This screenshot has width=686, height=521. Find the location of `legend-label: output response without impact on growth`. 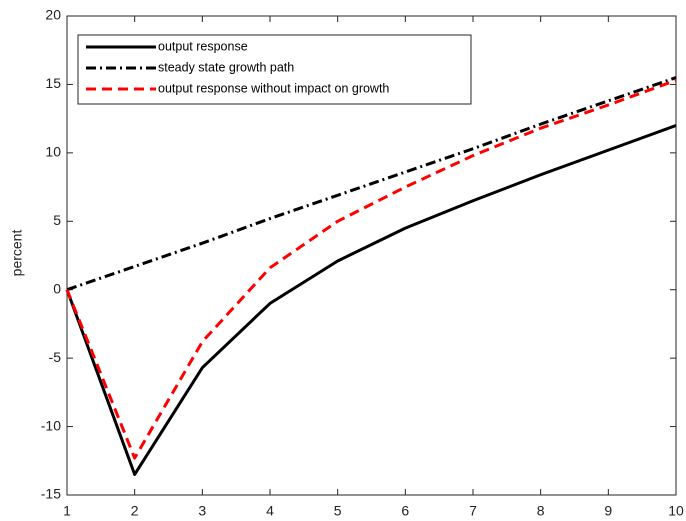

legend-label: output response without impact on growth is located at coordinates (273, 88).